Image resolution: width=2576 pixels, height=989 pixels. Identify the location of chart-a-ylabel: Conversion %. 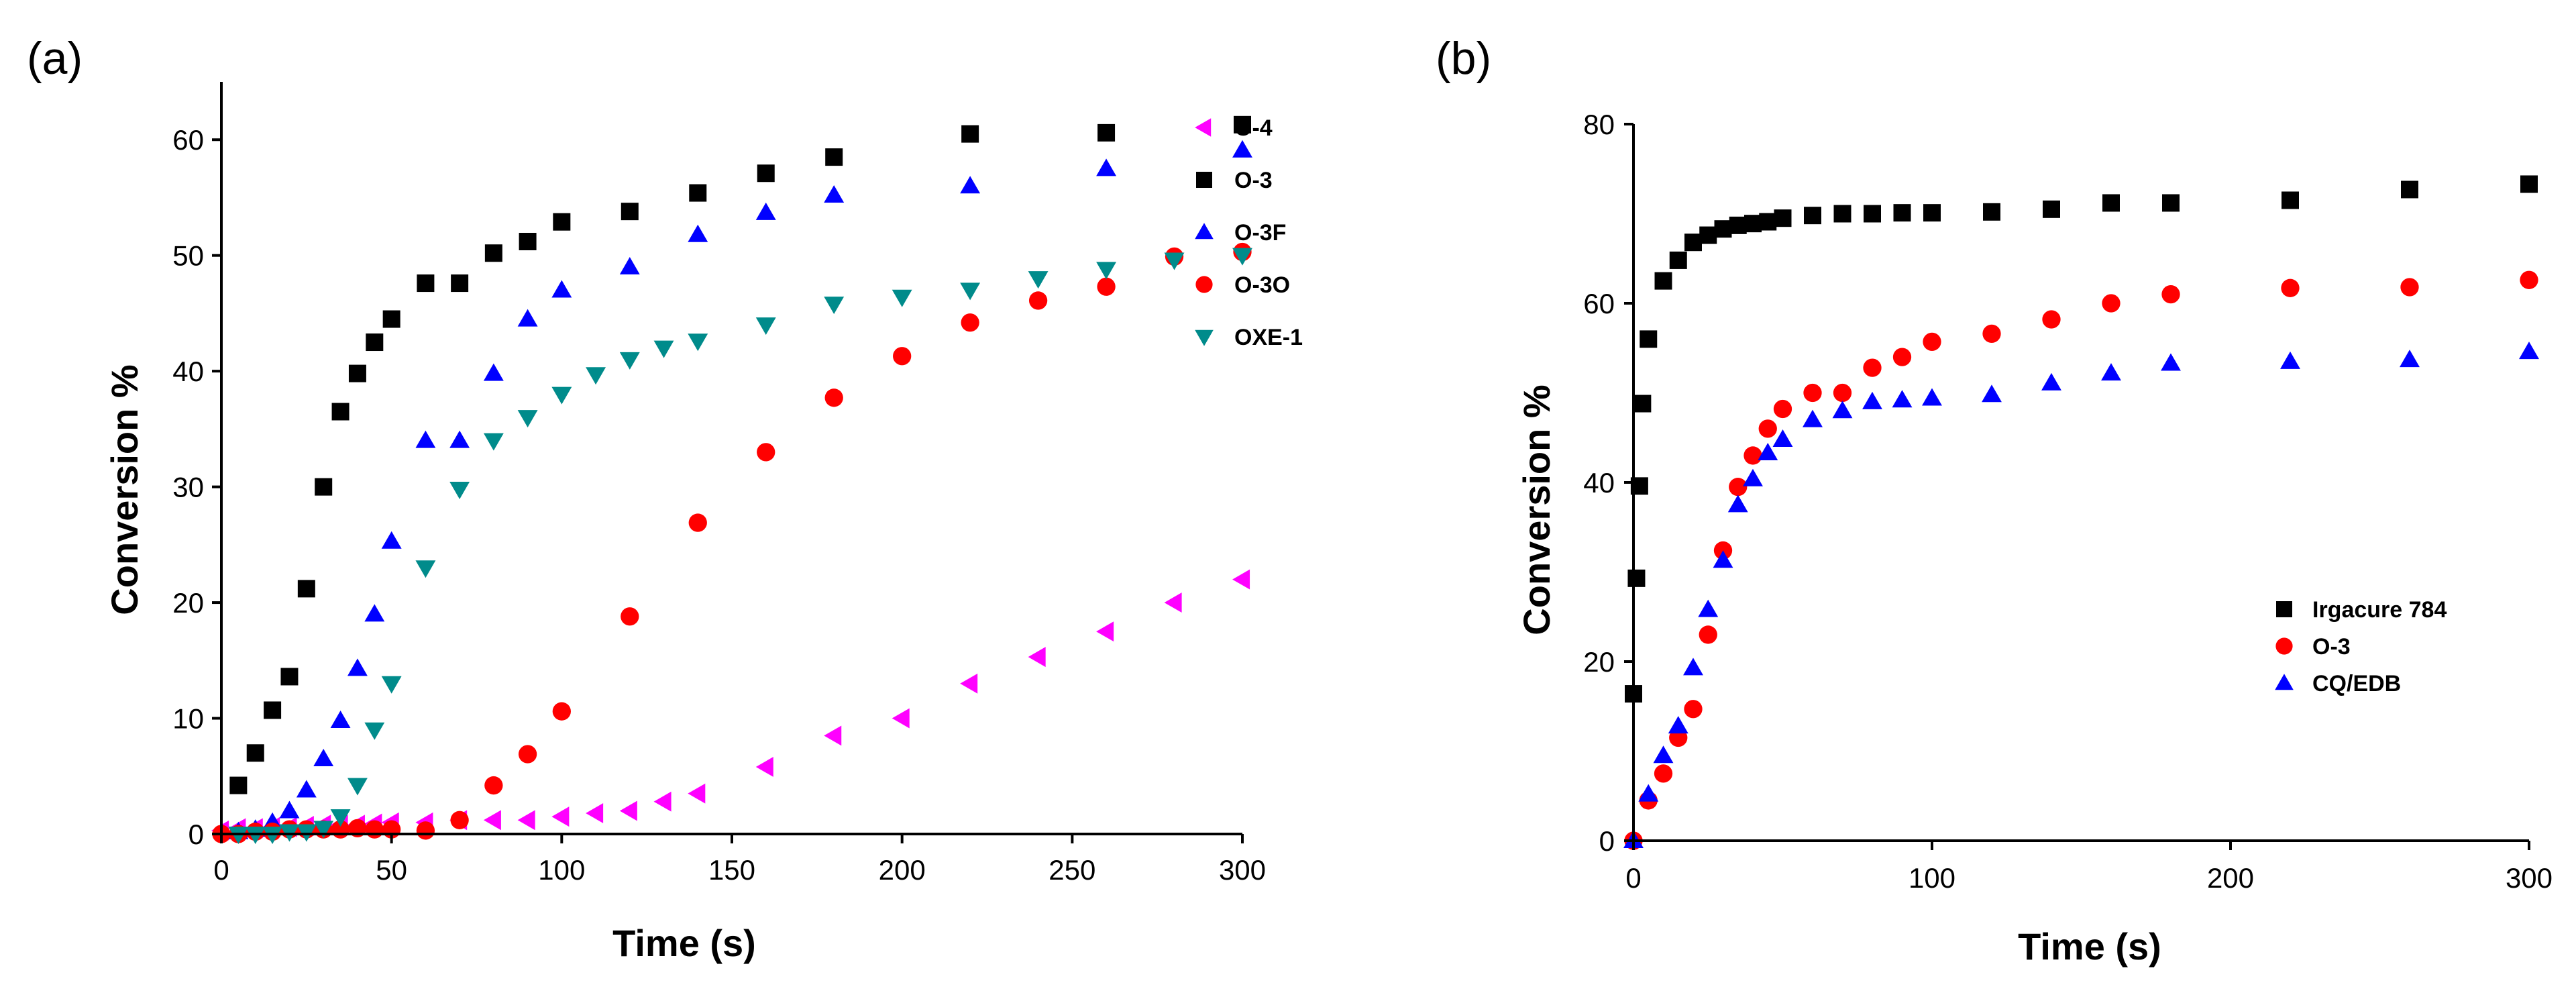
(124, 489).